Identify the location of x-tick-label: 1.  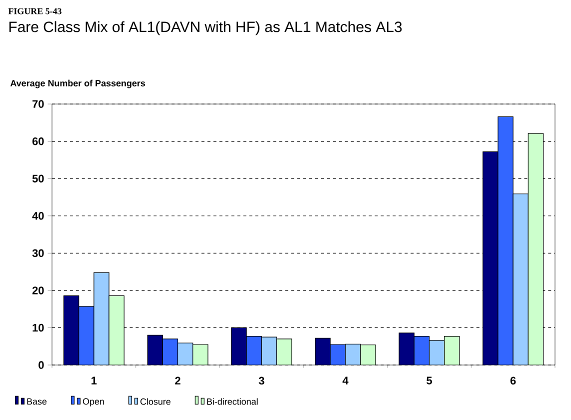
(94, 380).